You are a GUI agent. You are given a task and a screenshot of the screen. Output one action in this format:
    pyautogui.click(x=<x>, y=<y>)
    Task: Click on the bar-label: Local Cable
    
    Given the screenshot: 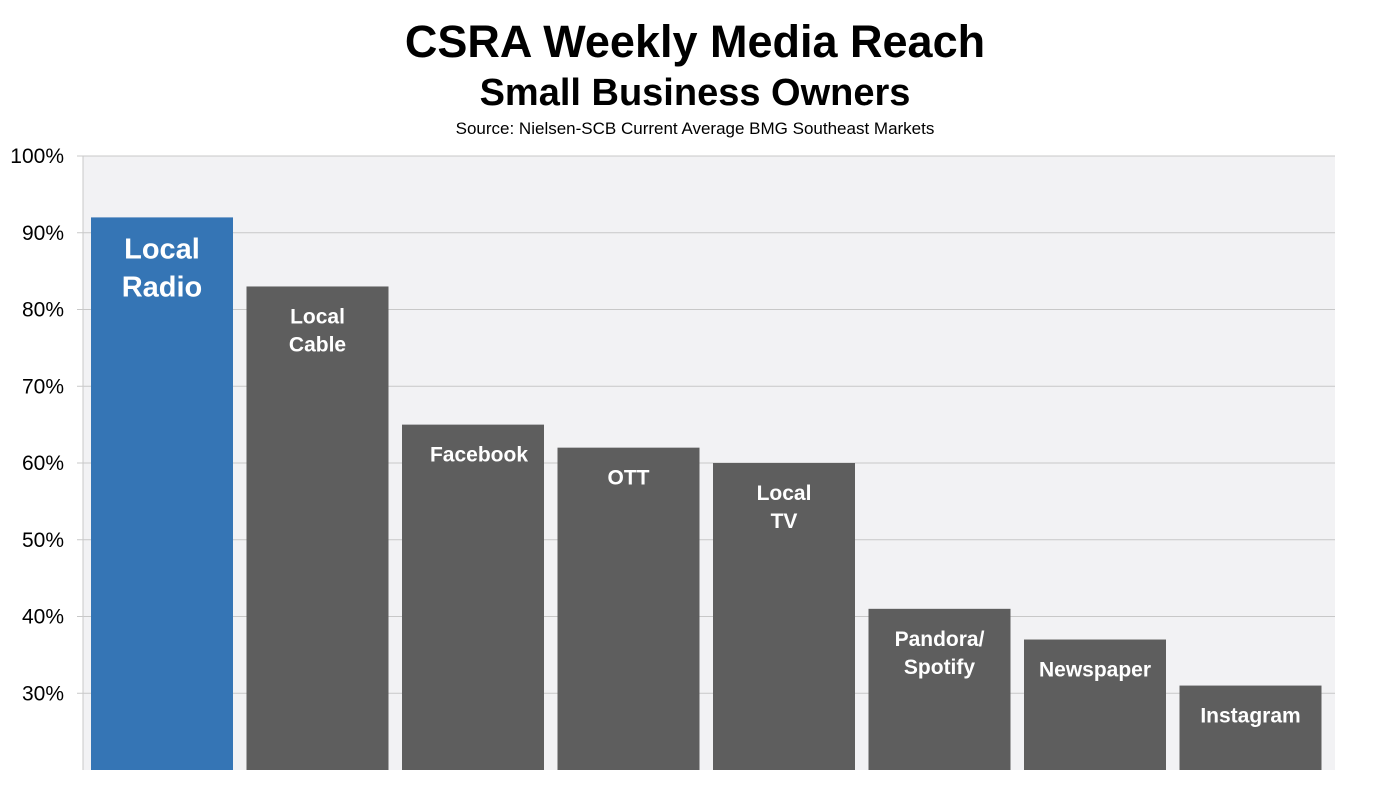 What is the action you would take?
    pyautogui.click(x=317, y=330)
    